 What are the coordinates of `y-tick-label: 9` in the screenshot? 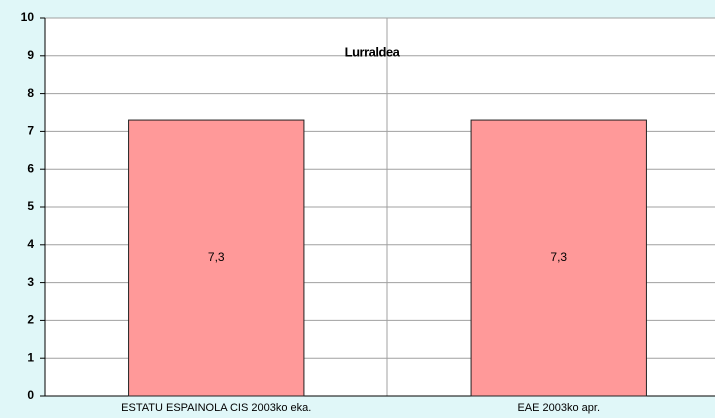 It's located at (30, 55).